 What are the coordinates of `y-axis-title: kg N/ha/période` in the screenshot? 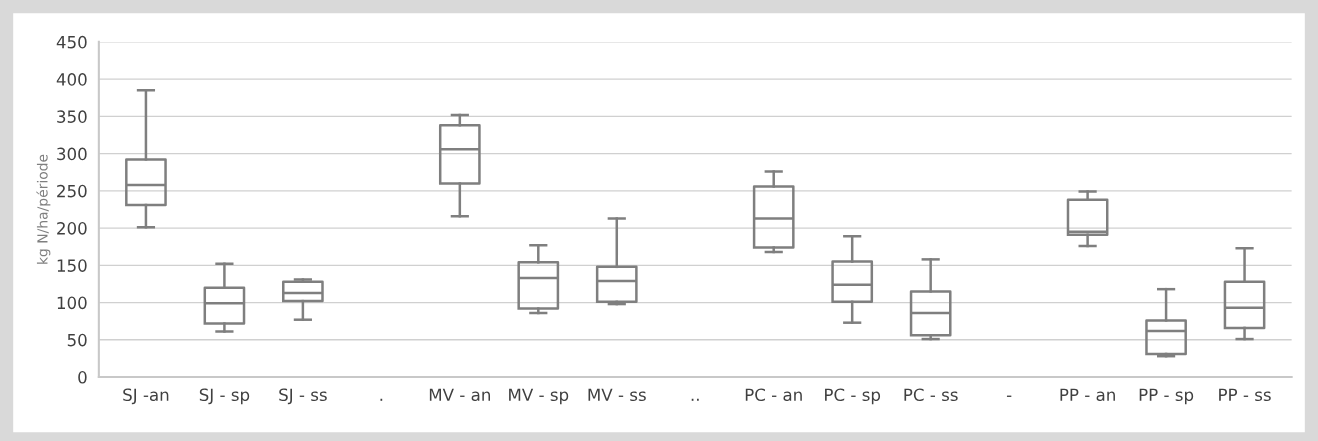 It's located at (43, 209).